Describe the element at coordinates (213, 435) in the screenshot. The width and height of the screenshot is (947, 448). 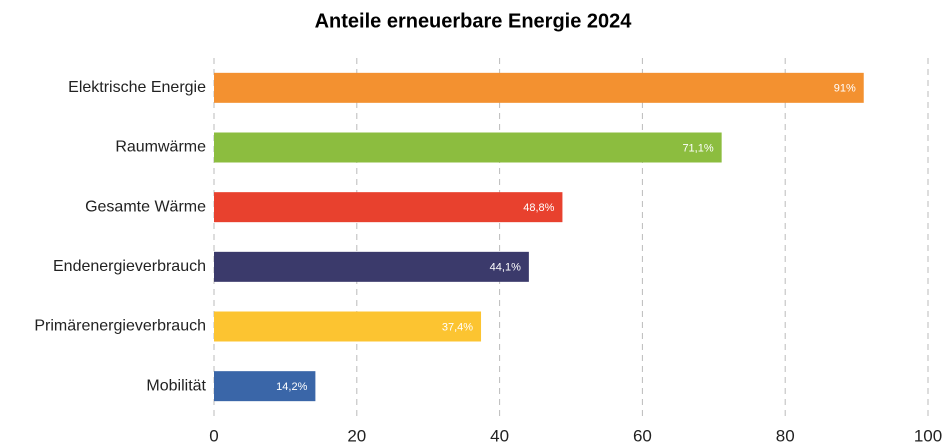
I see `x-tick-label: 0` at that location.